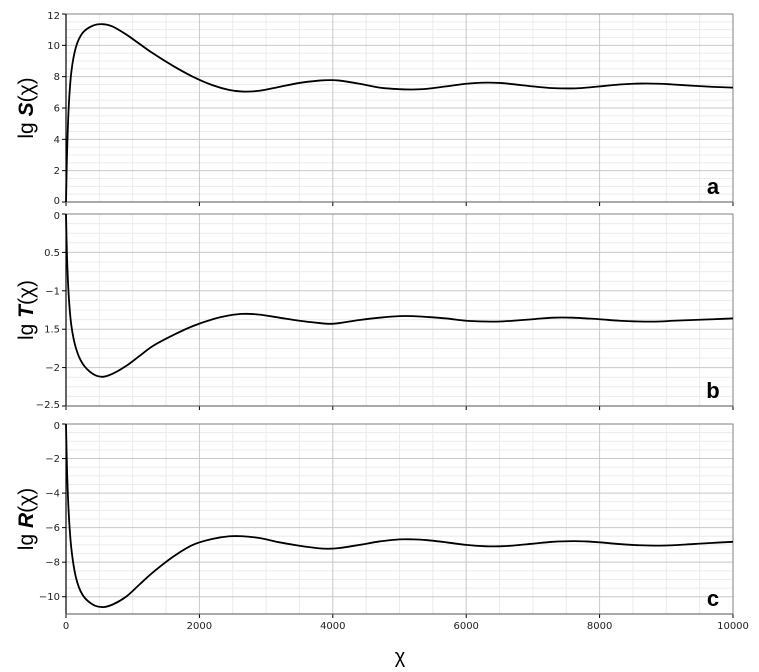  Describe the element at coordinates (733, 626) in the screenshot. I see `x-tick-label: 10000` at that location.